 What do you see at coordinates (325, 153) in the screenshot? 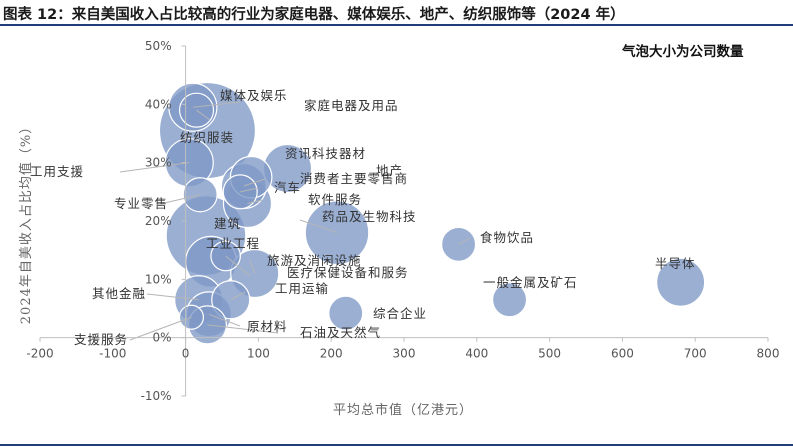
I see `point-label: 资讯科技器材` at bounding box center [325, 153].